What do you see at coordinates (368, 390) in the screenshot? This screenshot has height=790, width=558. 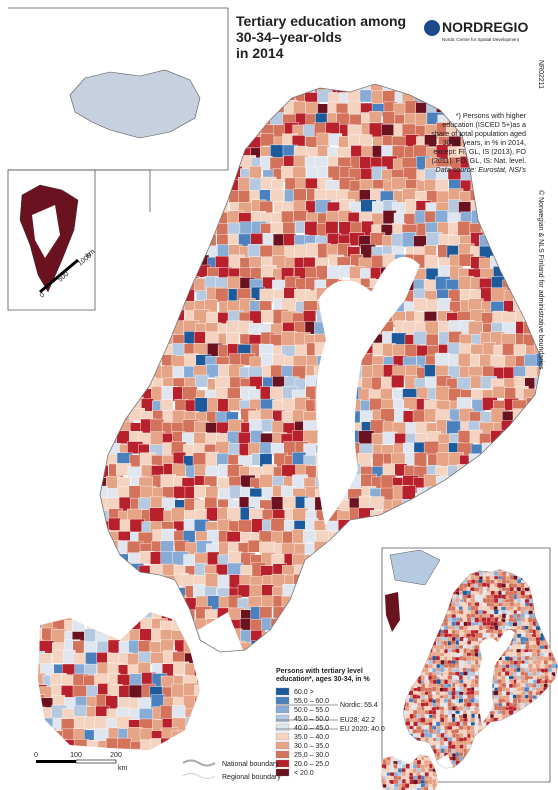 I see `gulf-of-bothnia` at bounding box center [368, 390].